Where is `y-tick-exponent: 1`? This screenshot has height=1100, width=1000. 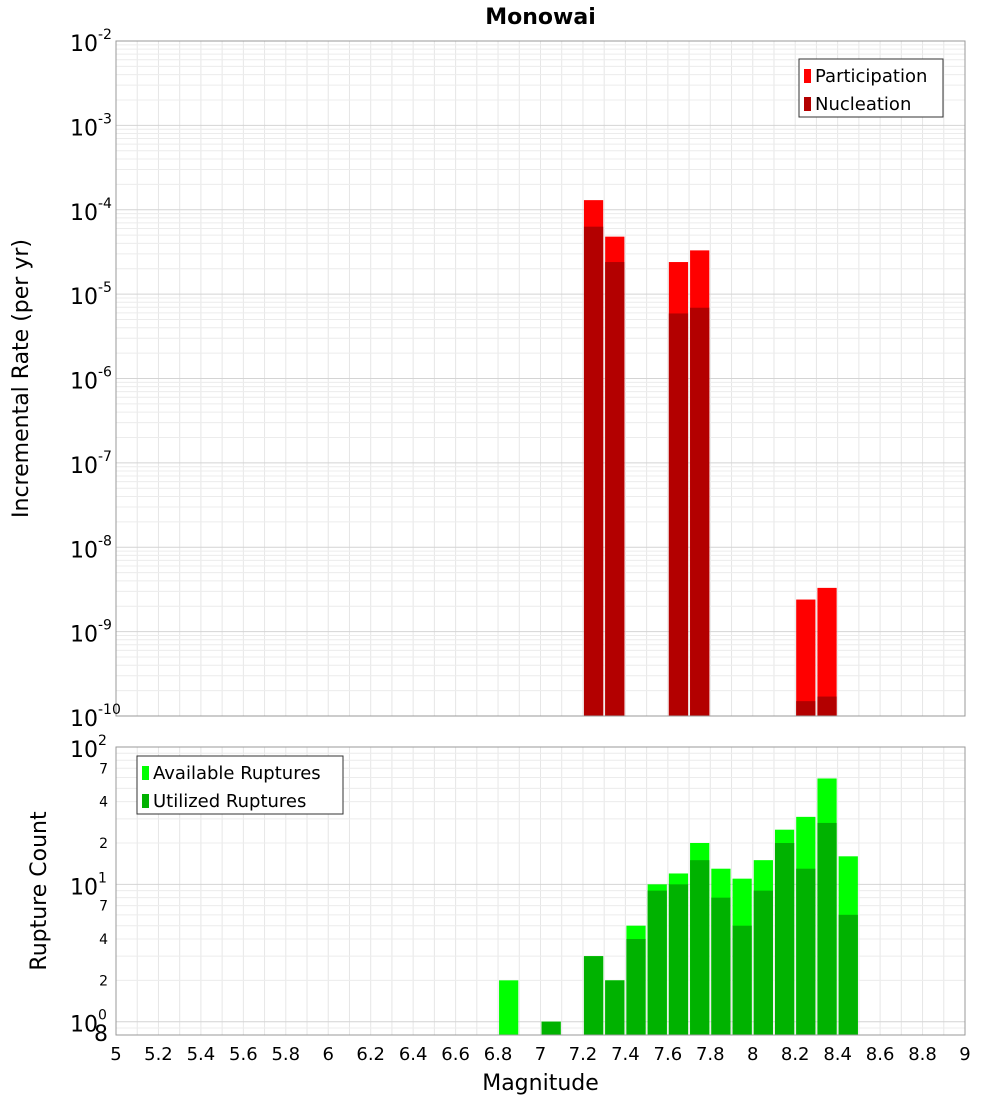
y-tick-exponent: 1 is located at coordinates (102, 878).